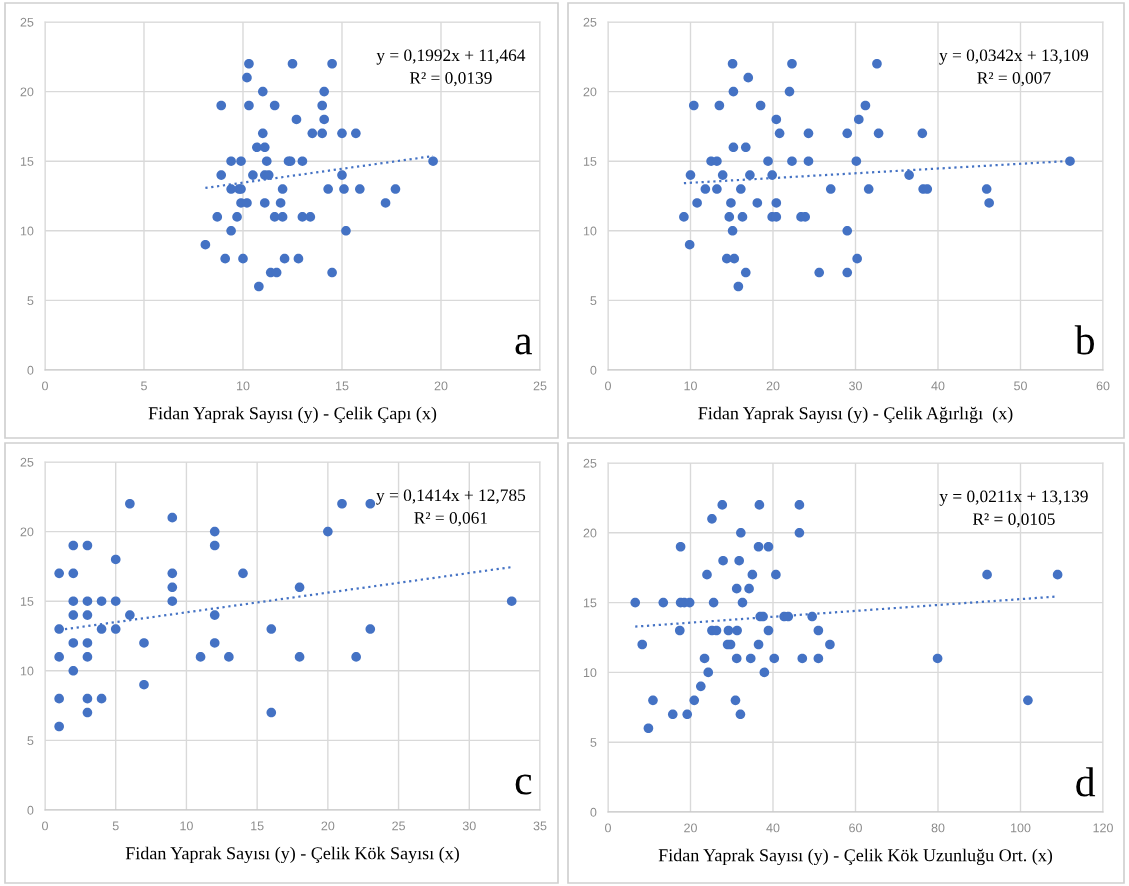 The width and height of the screenshot is (1129, 886). What do you see at coordinates (938, 828) in the screenshot?
I see `x-tick-label: 80` at bounding box center [938, 828].